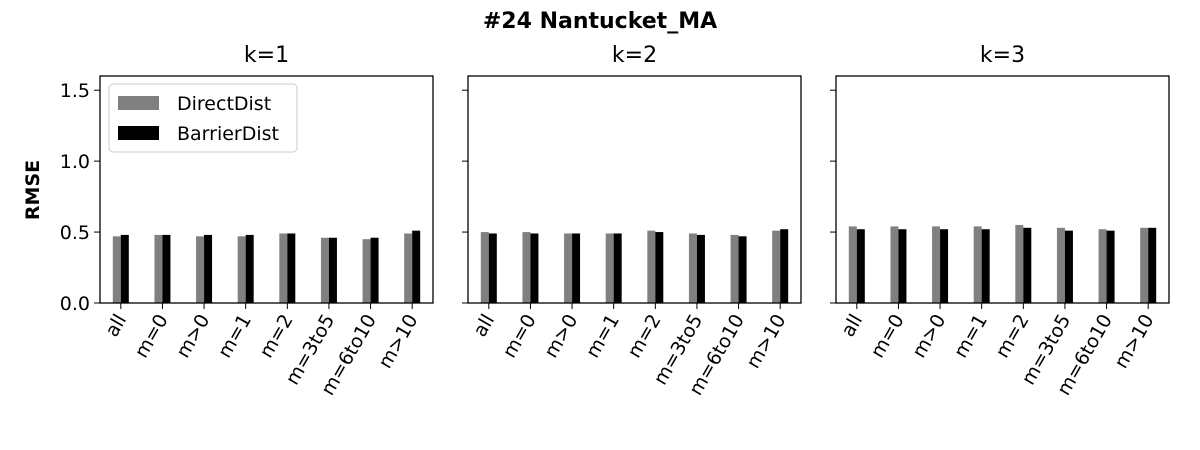 The height and width of the screenshot is (450, 1200). I want to click on y-tick-label: 0.5, so click(75, 233).